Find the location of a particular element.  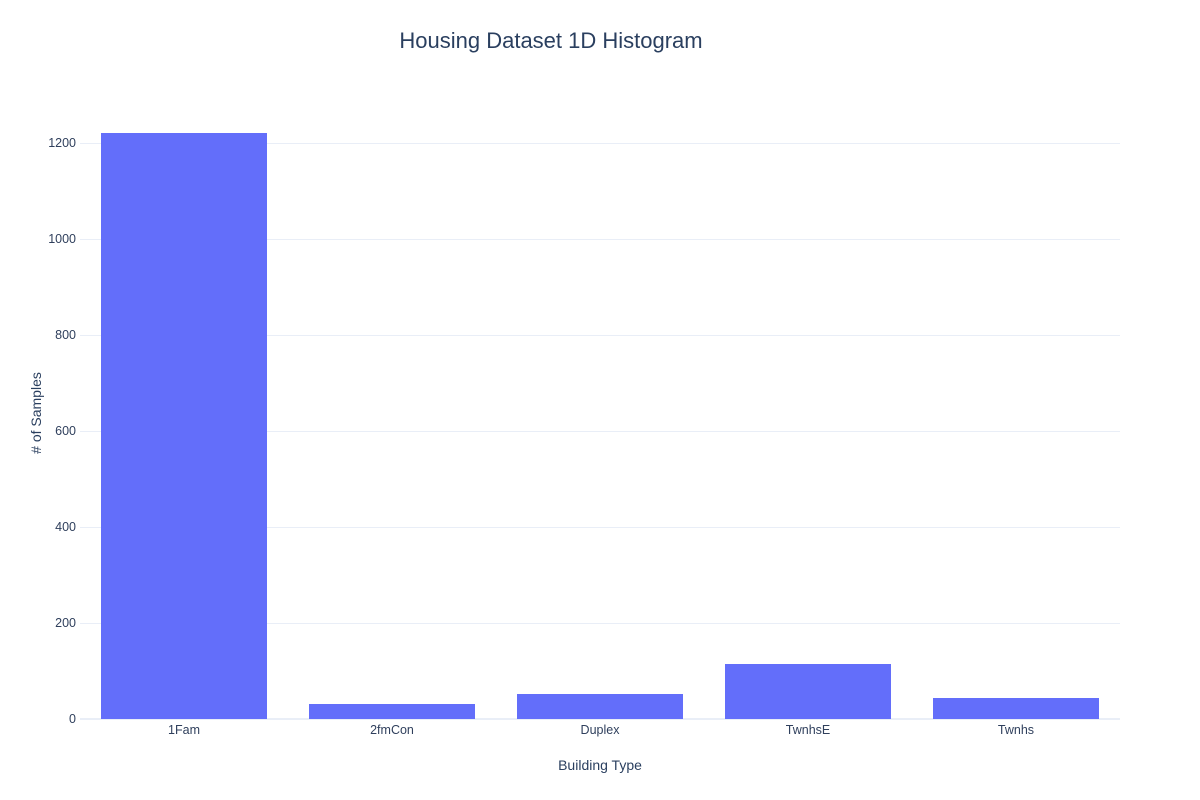

x-tick-label: Twnhs is located at coordinates (1016, 730).